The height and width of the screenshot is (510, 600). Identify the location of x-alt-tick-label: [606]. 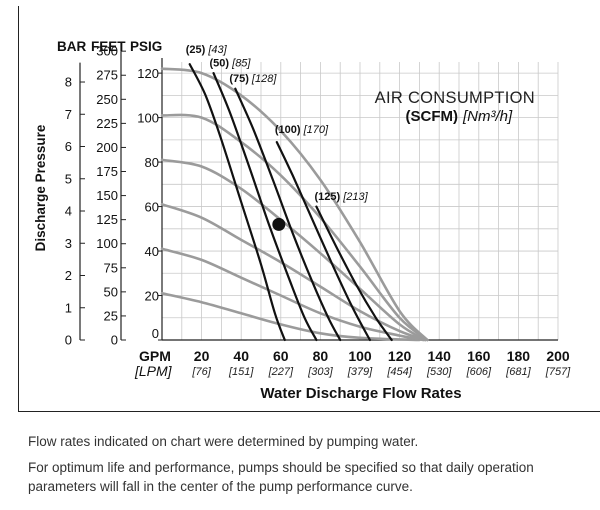
(479, 372).